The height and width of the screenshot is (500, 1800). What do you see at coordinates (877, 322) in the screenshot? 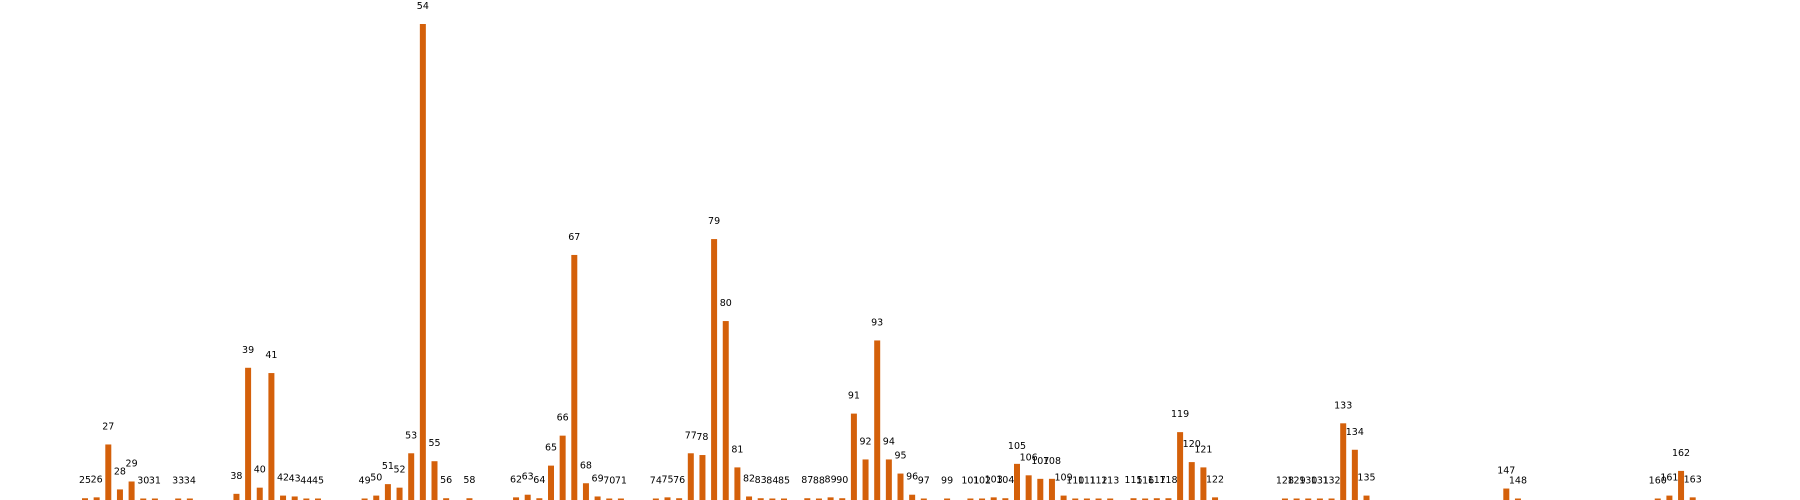
I see `bar-label-93: 93` at bounding box center [877, 322].